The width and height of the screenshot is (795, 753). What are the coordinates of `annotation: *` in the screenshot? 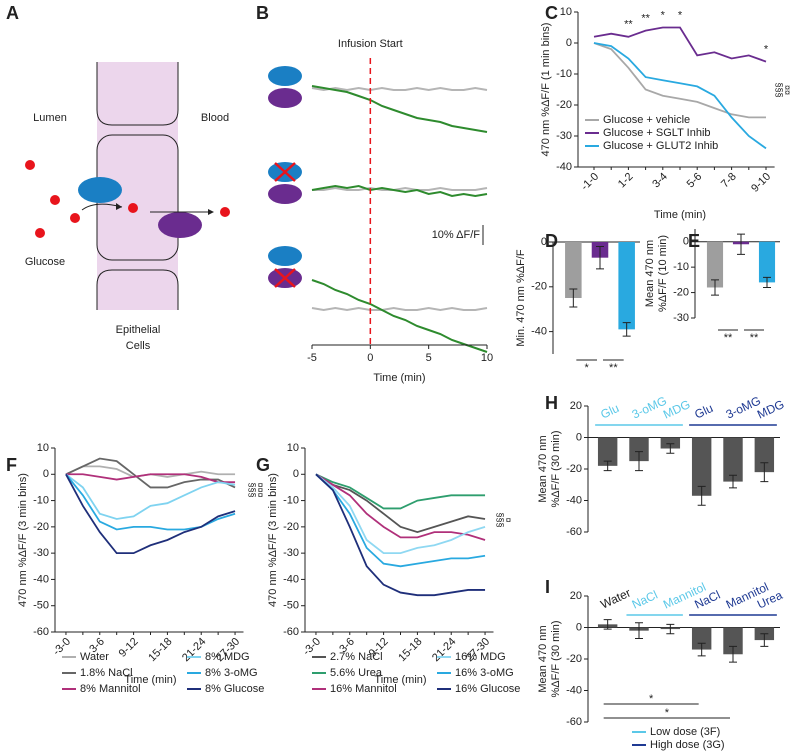 It's located at (680, 15).